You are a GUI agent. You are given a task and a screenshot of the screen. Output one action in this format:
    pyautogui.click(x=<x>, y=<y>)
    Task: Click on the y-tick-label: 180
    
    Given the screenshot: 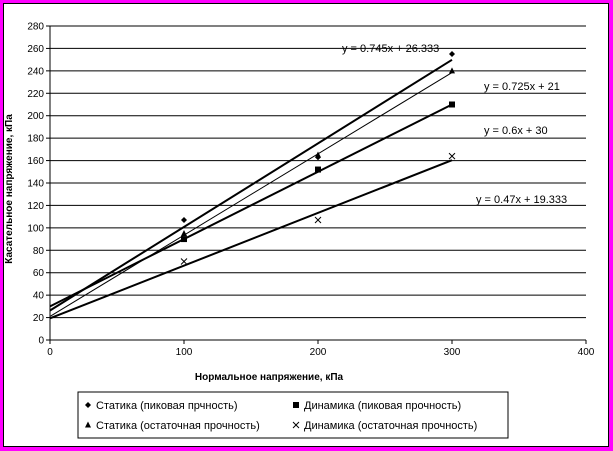 What is the action you would take?
    pyautogui.click(x=35, y=139)
    